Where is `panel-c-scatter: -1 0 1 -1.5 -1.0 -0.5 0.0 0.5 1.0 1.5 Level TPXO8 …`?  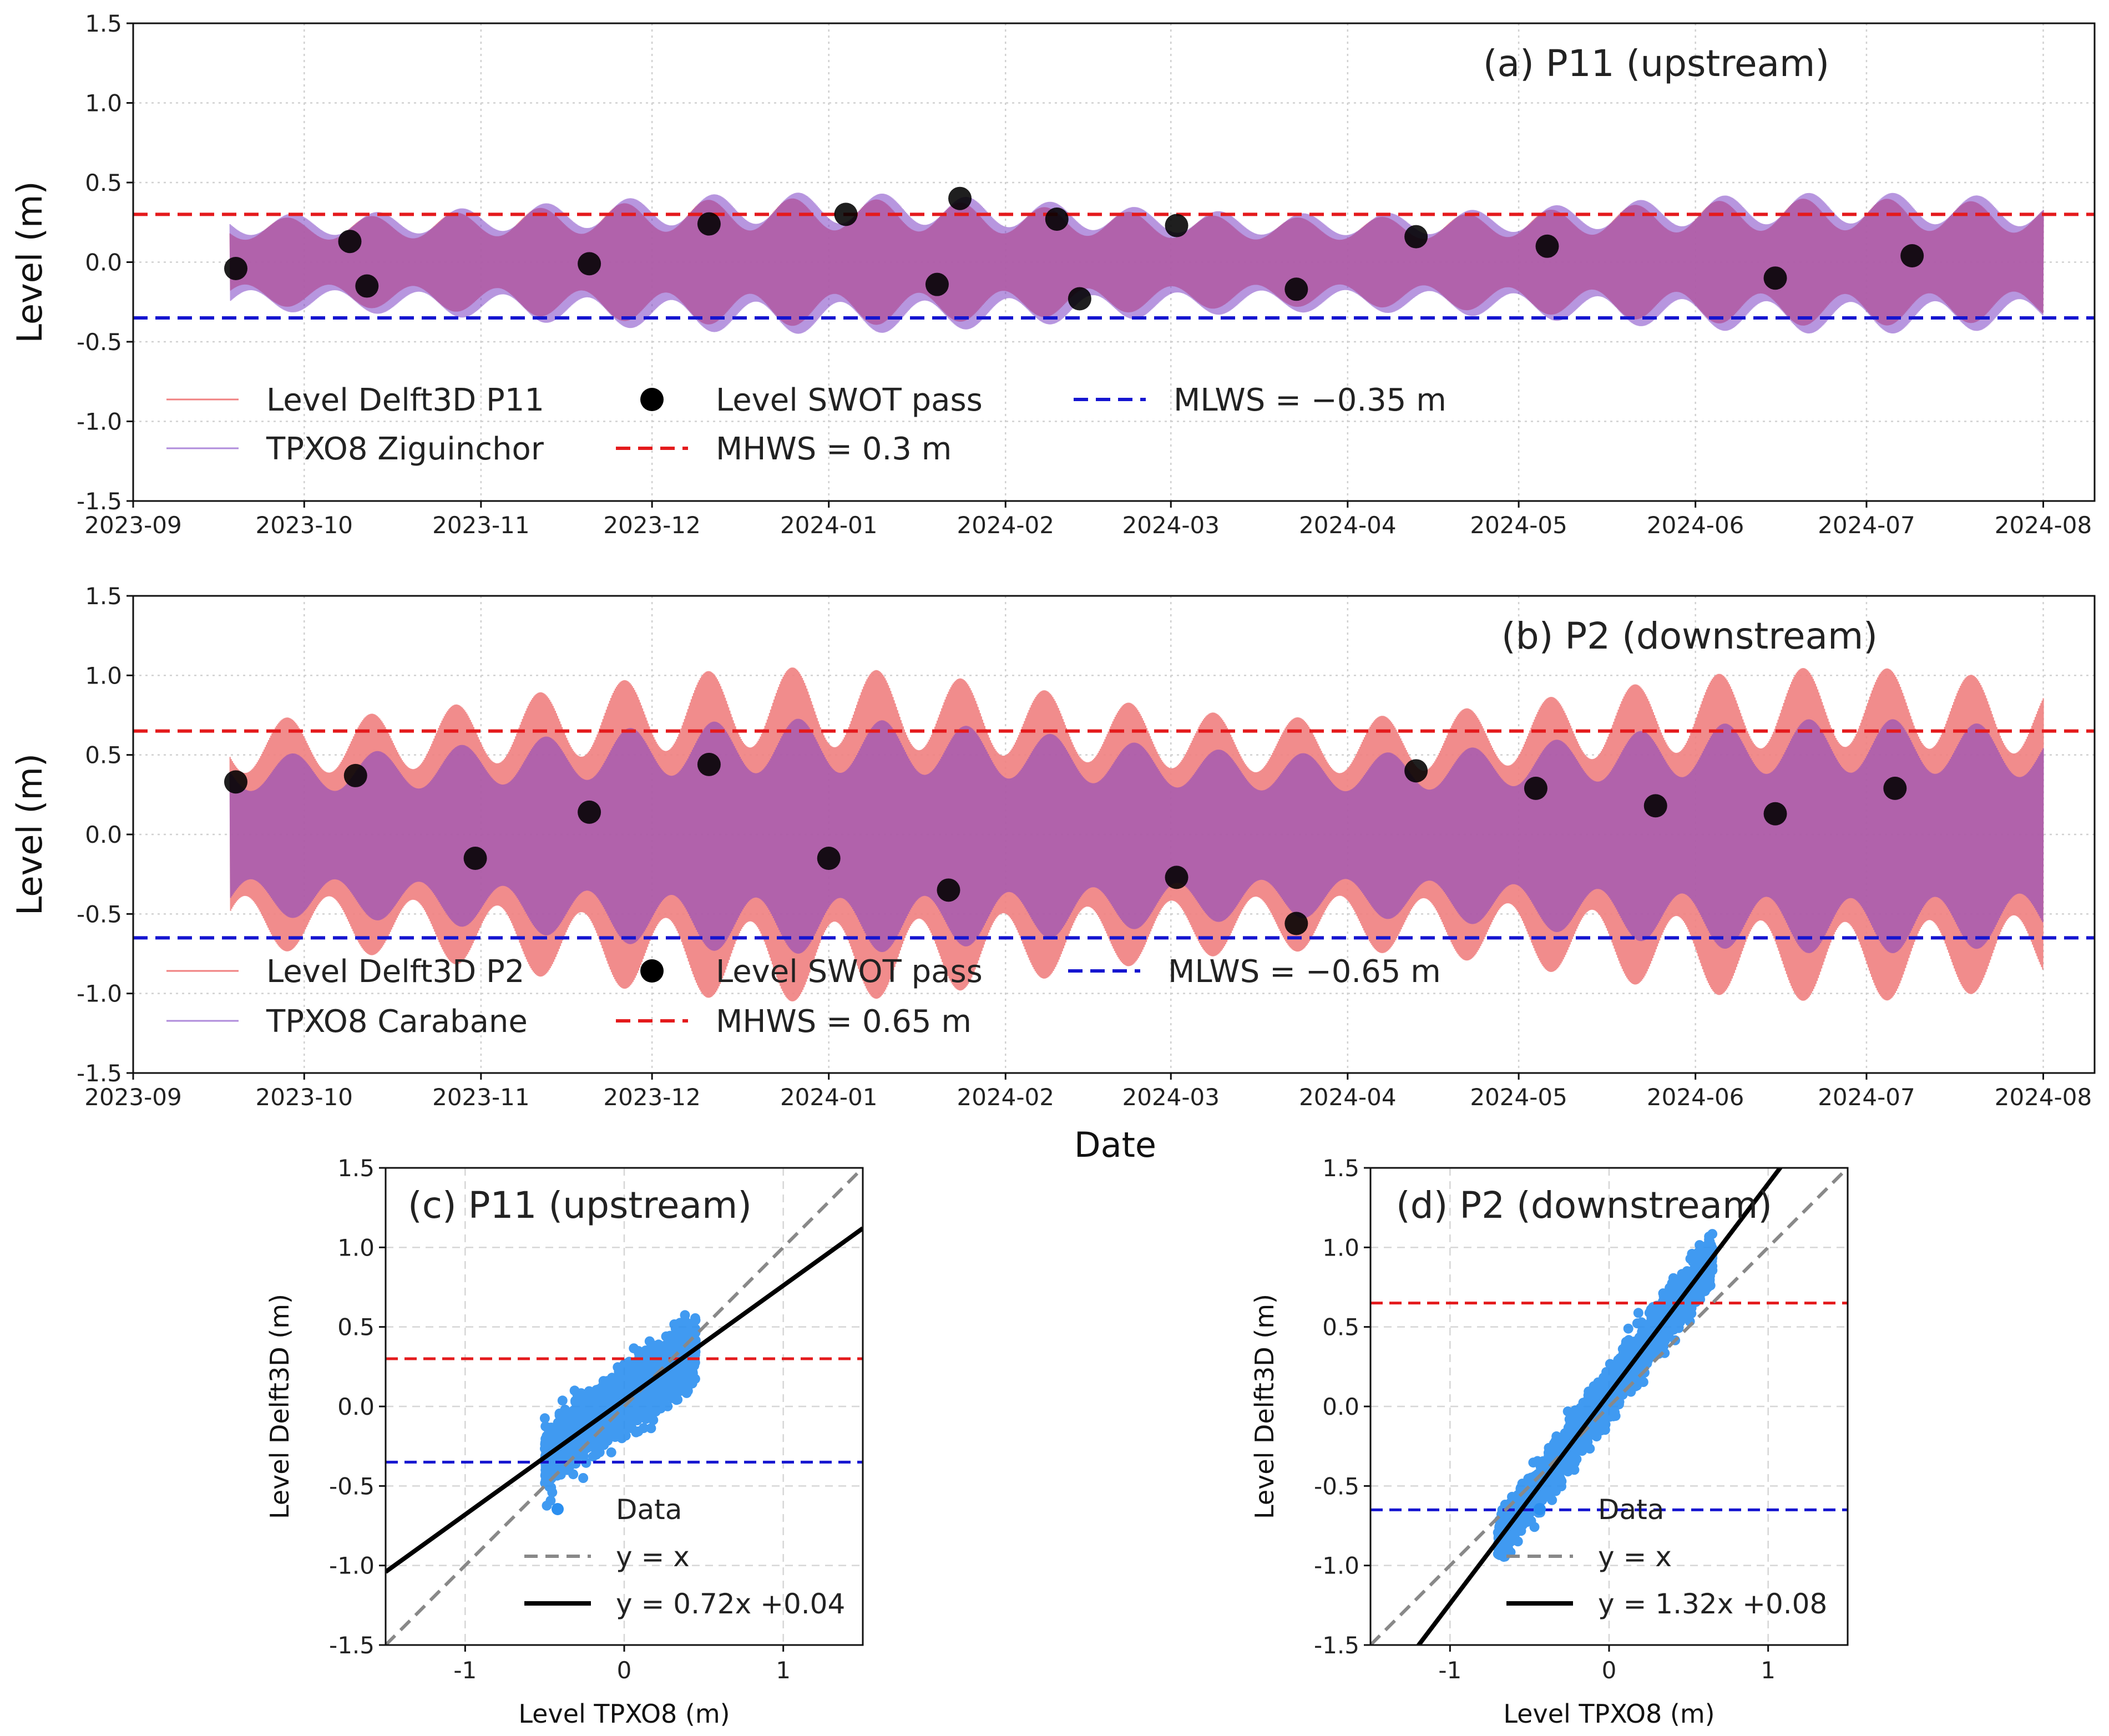
panel-c-scatter: -1 0 1 -1.5 -1.0 -0.5 0.0 0.5 1.0 1.5 Level TPXO8 … is located at coordinates (564, 1442).